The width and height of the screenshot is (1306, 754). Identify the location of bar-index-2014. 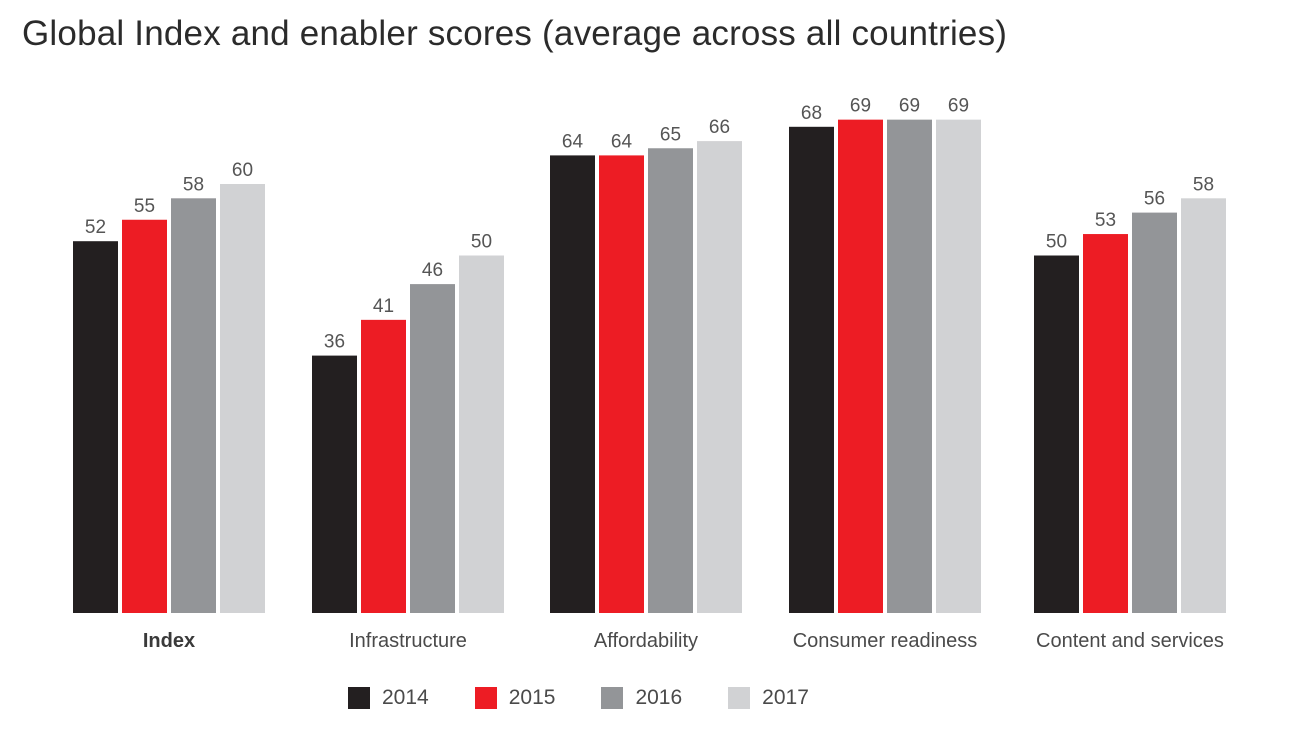
(95, 427).